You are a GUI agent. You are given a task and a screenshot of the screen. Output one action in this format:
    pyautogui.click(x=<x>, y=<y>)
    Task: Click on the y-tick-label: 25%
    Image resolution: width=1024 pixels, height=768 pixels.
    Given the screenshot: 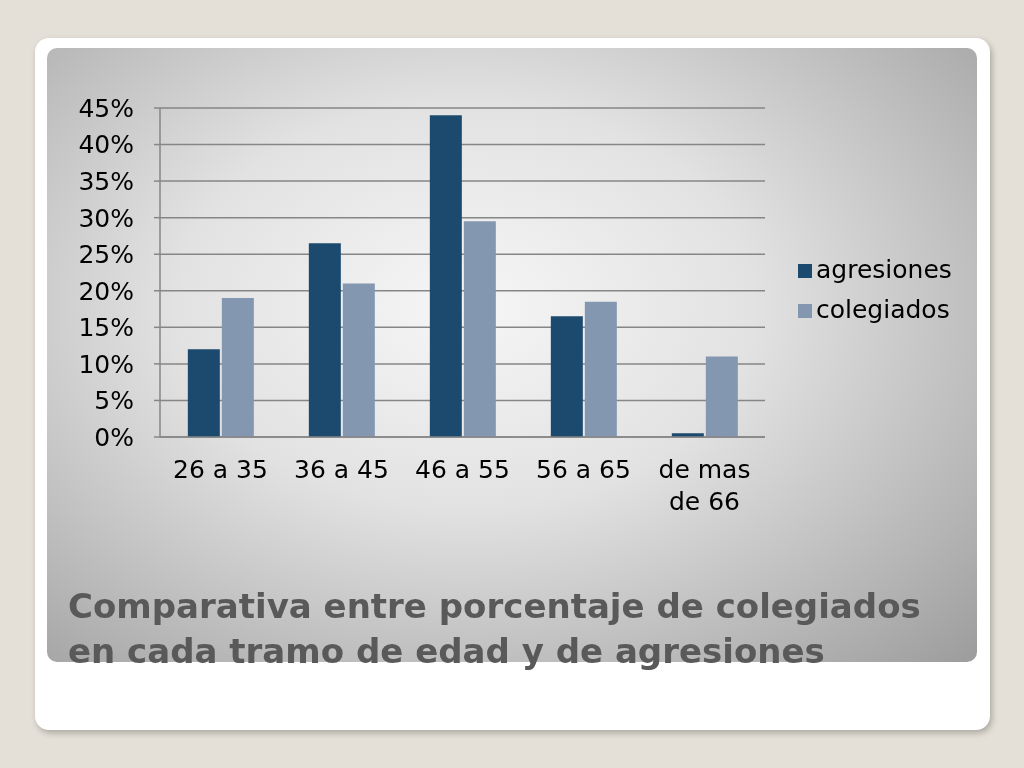 What is the action you would take?
    pyautogui.click(x=106, y=255)
    